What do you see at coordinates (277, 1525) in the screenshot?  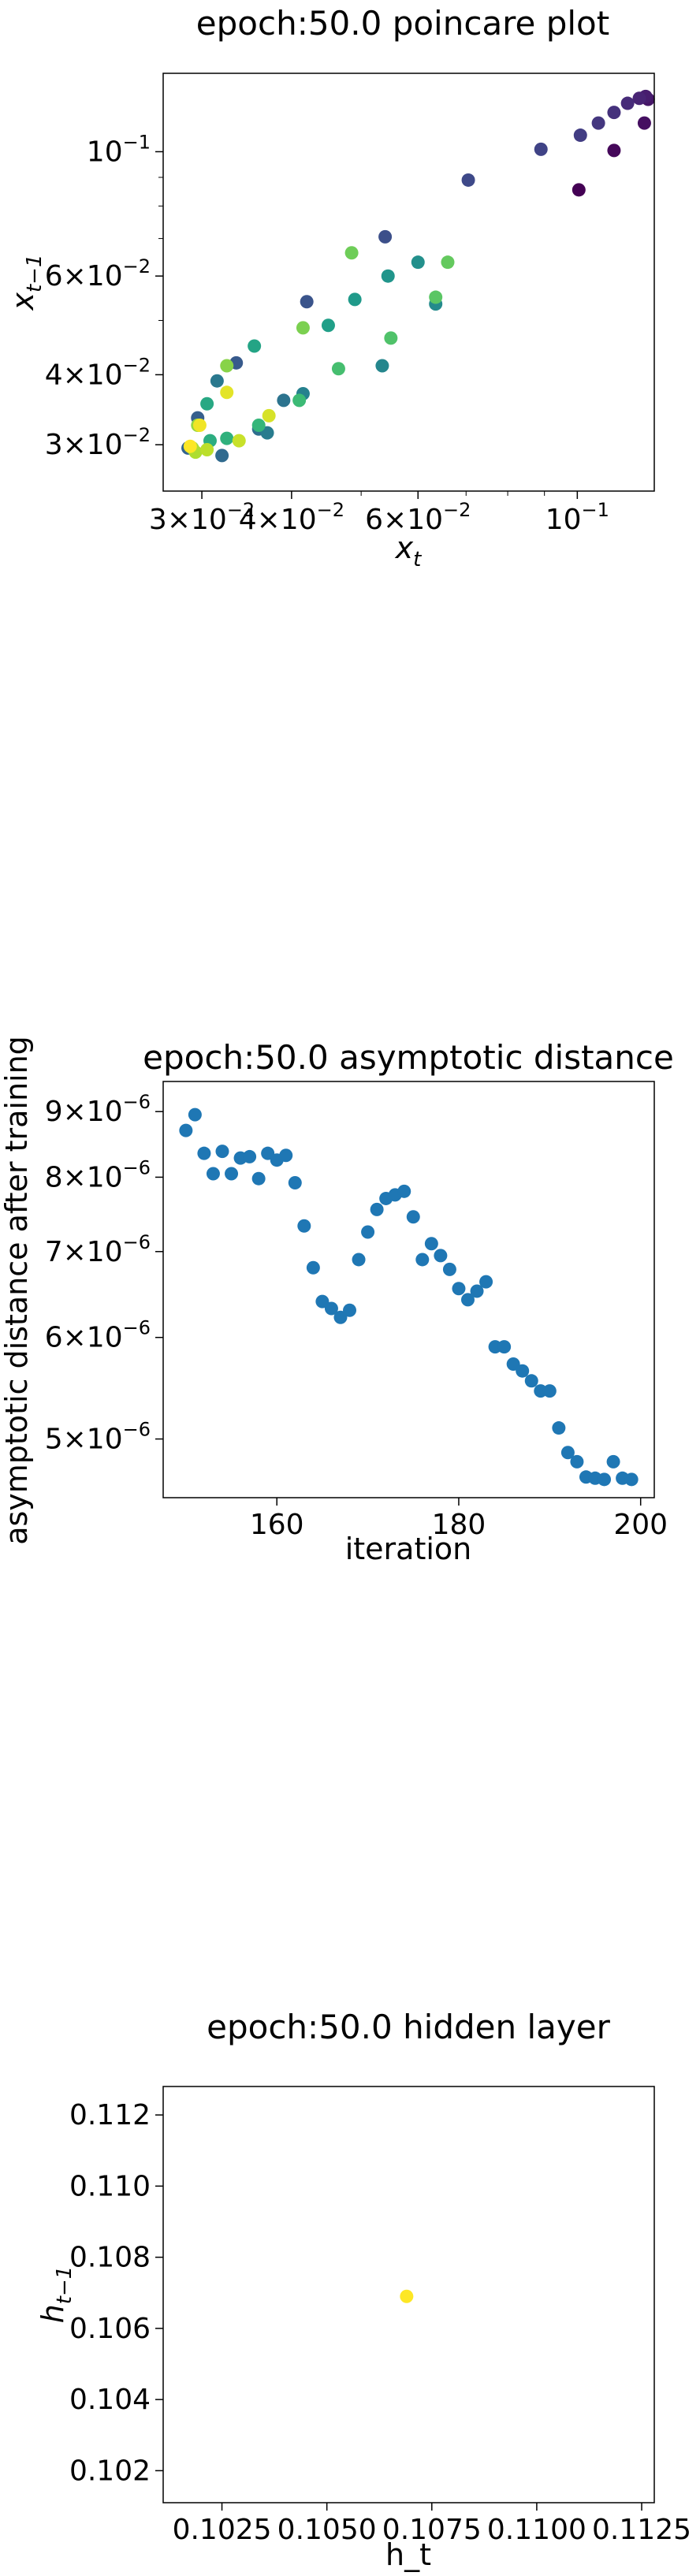 I see `x-tick-label: 160` at bounding box center [277, 1525].